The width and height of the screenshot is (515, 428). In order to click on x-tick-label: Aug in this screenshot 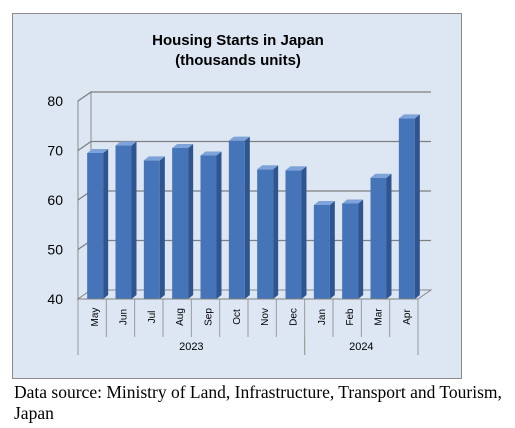, I will do `click(180, 317)`.